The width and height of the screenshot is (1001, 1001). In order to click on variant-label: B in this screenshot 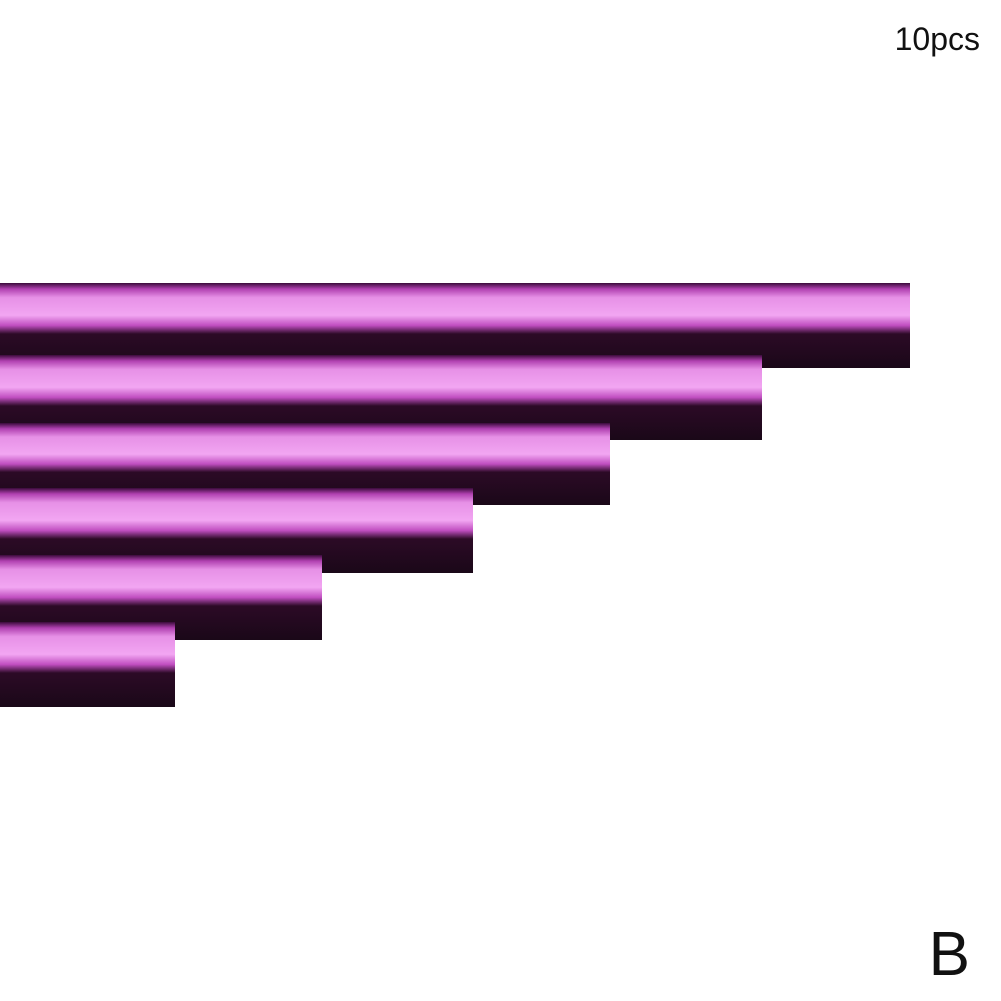, I will do `click(949, 954)`.